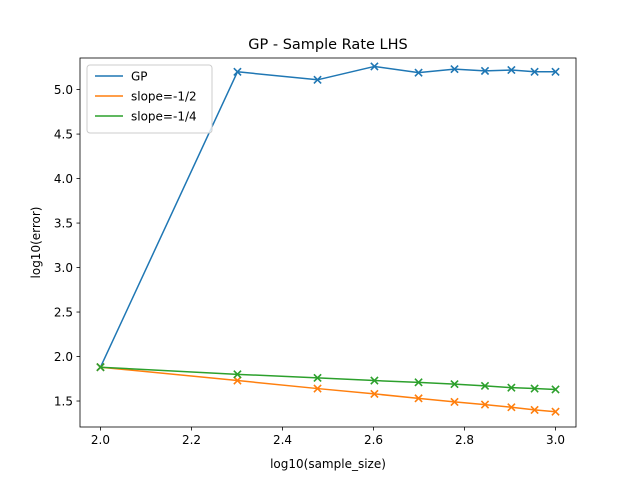 The width and height of the screenshot is (640, 480). What do you see at coordinates (191, 440) in the screenshot?
I see `x-tick-label: 2.2` at bounding box center [191, 440].